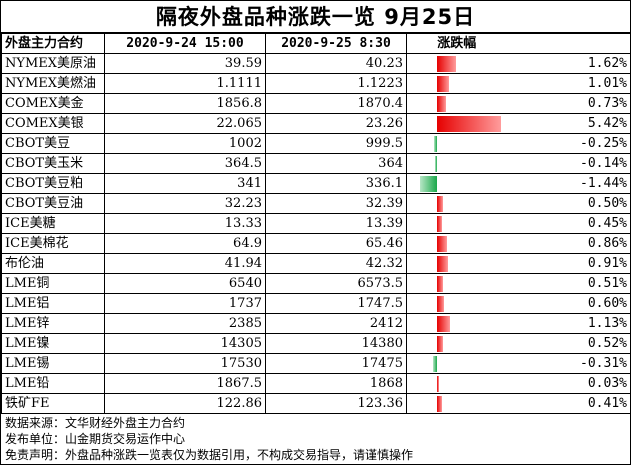  I want to click on table-row: LME铜 6540 6573.5 0.51%, so click(316, 283).